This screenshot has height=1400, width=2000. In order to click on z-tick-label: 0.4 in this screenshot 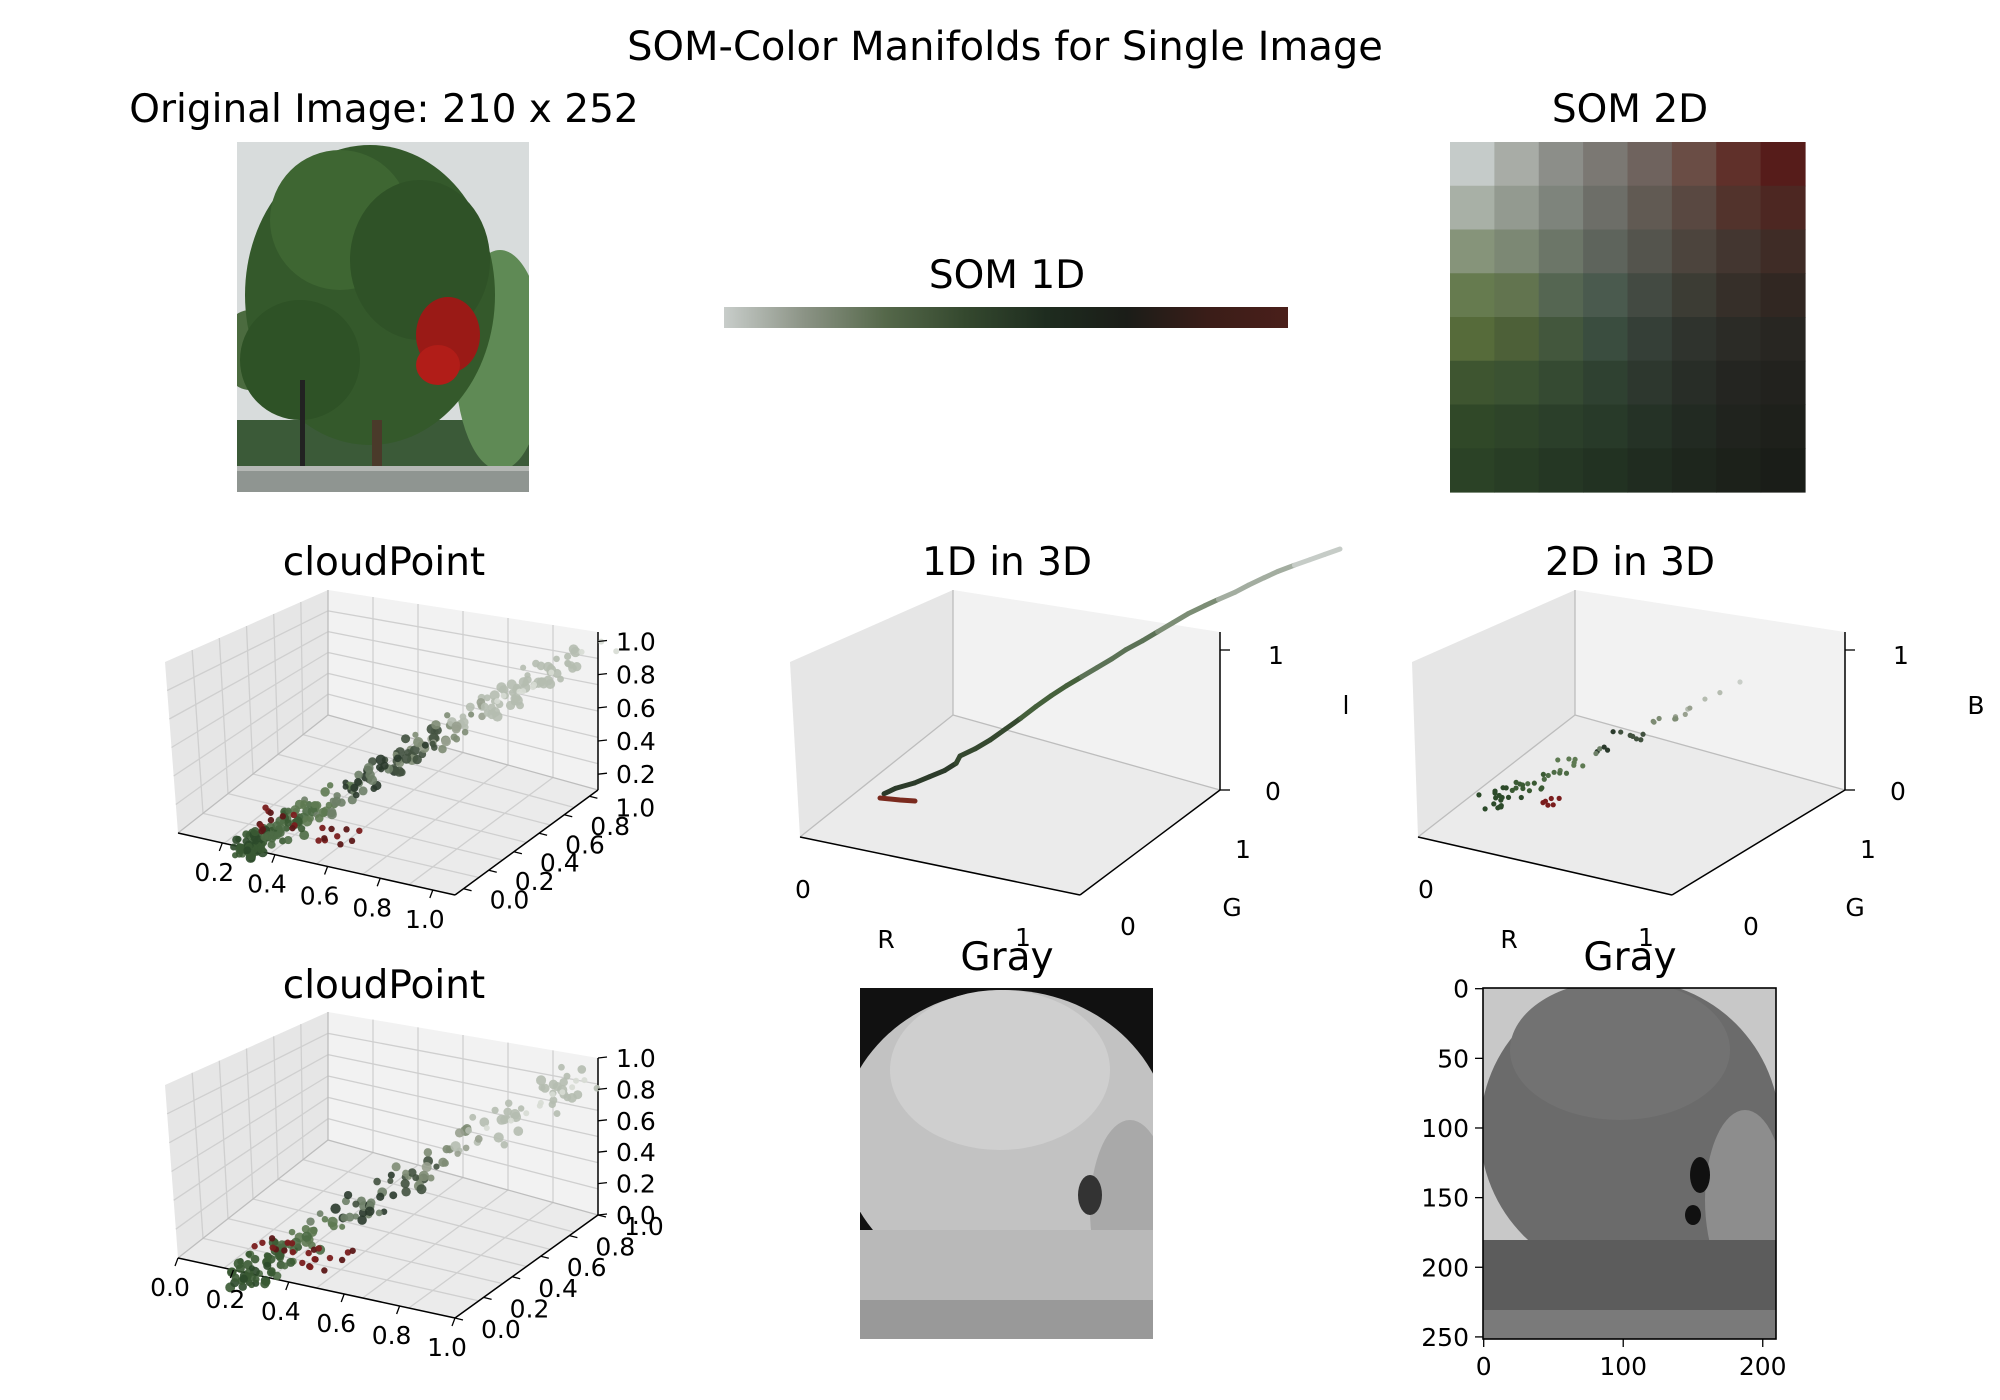, I will do `click(636, 741)`.